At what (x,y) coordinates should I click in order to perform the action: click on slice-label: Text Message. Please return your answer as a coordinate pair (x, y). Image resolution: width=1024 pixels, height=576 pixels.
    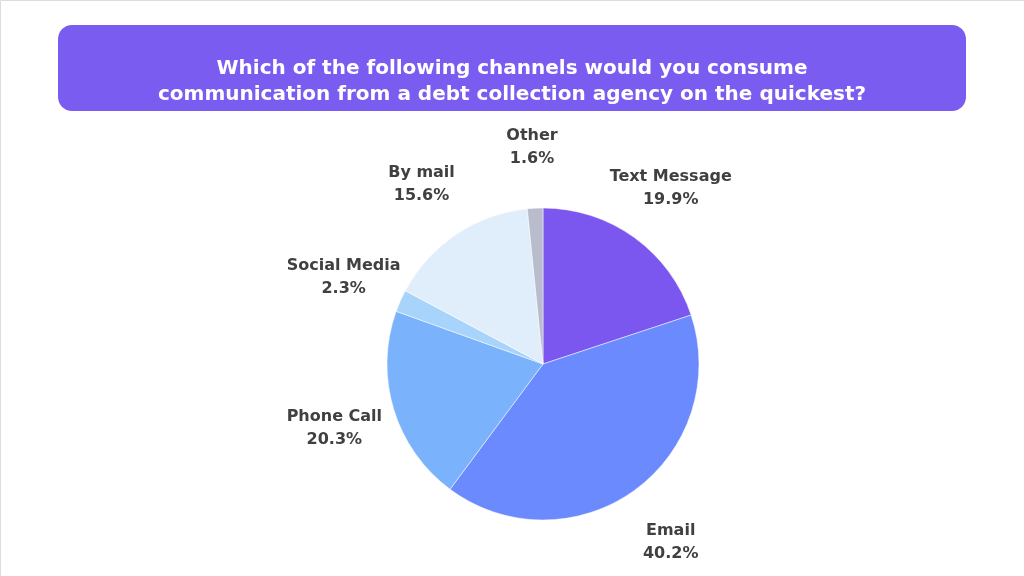
    Looking at the image, I should click on (670, 176).